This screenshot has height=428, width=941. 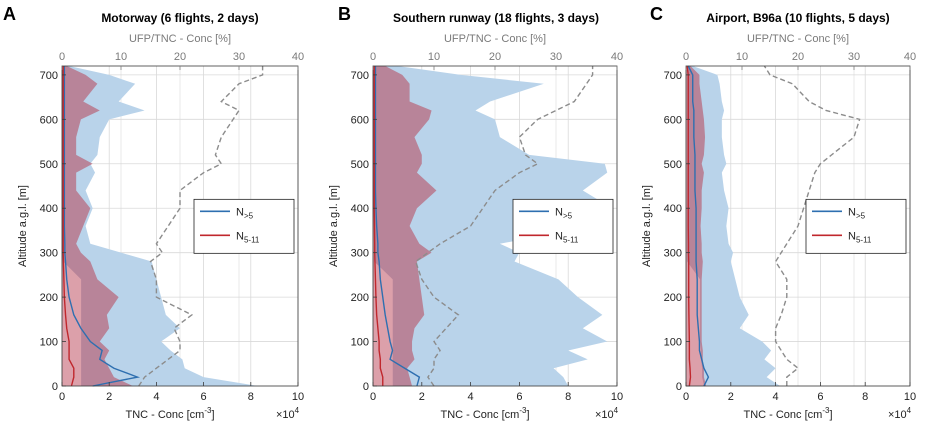 What do you see at coordinates (373, 397) in the screenshot?
I see `x-tick-label: 0` at bounding box center [373, 397].